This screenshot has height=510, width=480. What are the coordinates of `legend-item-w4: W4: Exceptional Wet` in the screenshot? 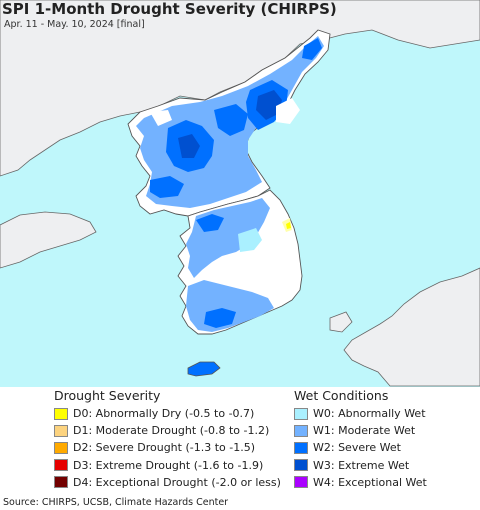 It's located at (360, 482).